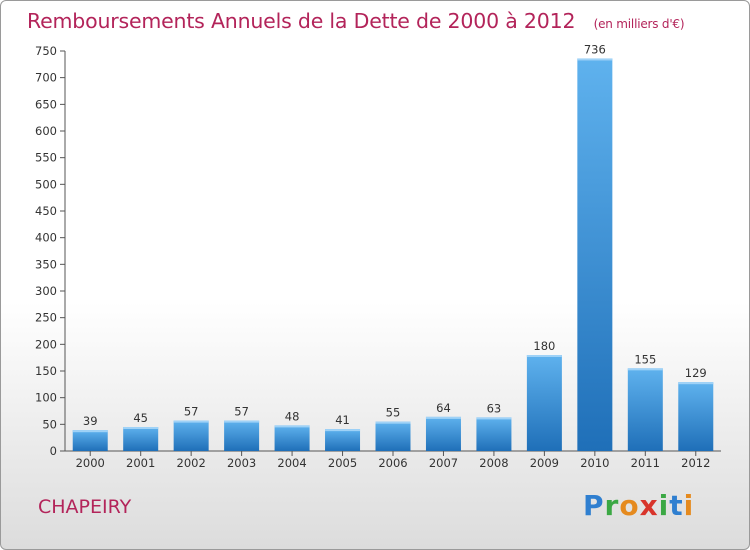  What do you see at coordinates (595, 254) in the screenshot?
I see `bar-2010` at bounding box center [595, 254].